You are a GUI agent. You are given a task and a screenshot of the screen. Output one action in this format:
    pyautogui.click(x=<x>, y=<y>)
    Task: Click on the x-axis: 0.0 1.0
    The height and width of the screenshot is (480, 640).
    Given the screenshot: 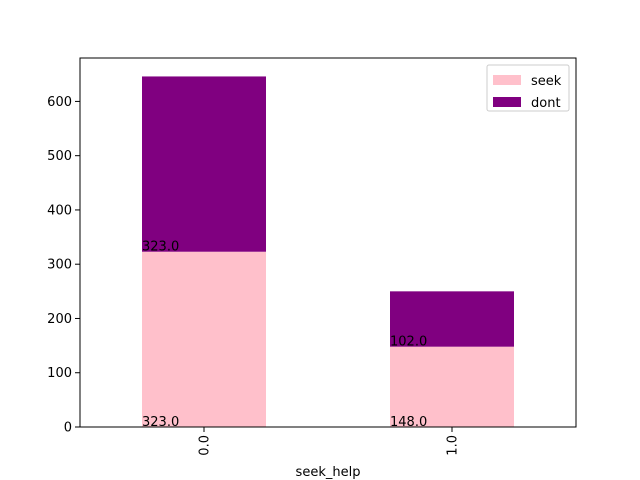 What is the action you would take?
    pyautogui.click(x=329, y=441)
    